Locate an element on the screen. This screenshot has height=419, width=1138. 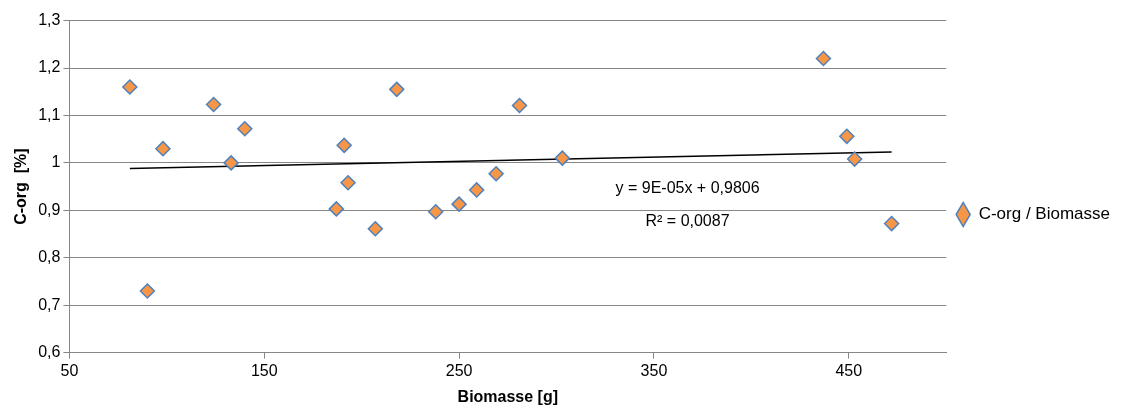
x-axis-title: Biomasse [g] is located at coordinates (508, 396).